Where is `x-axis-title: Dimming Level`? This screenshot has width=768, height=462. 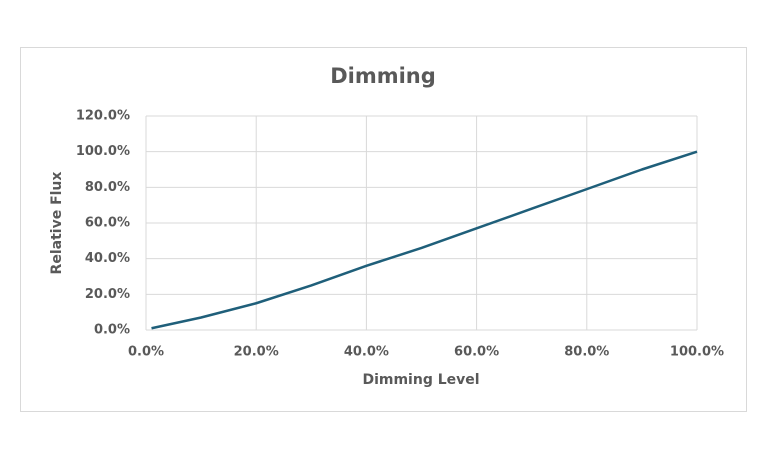 x-axis-title: Dimming Level is located at coordinates (420, 380).